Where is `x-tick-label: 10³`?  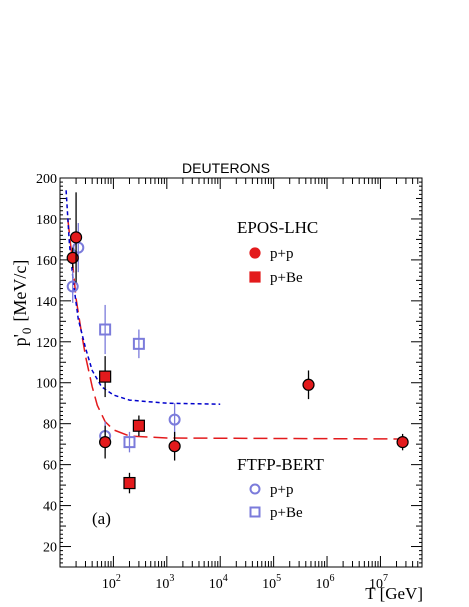
x-tick-label: 10³ is located at coordinates (164, 582).